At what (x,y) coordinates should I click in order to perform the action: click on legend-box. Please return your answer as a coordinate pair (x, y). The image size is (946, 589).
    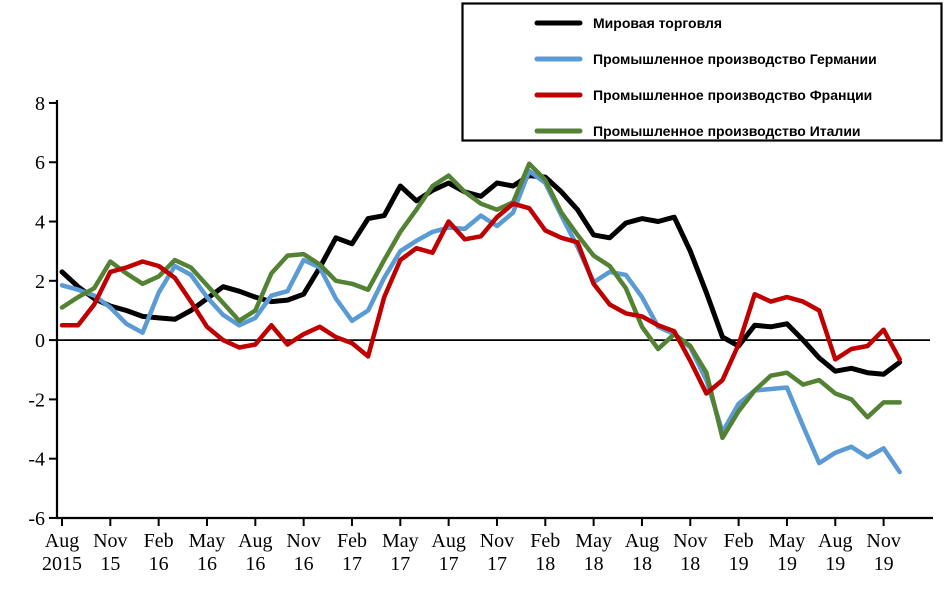
    Looking at the image, I should click on (702, 72).